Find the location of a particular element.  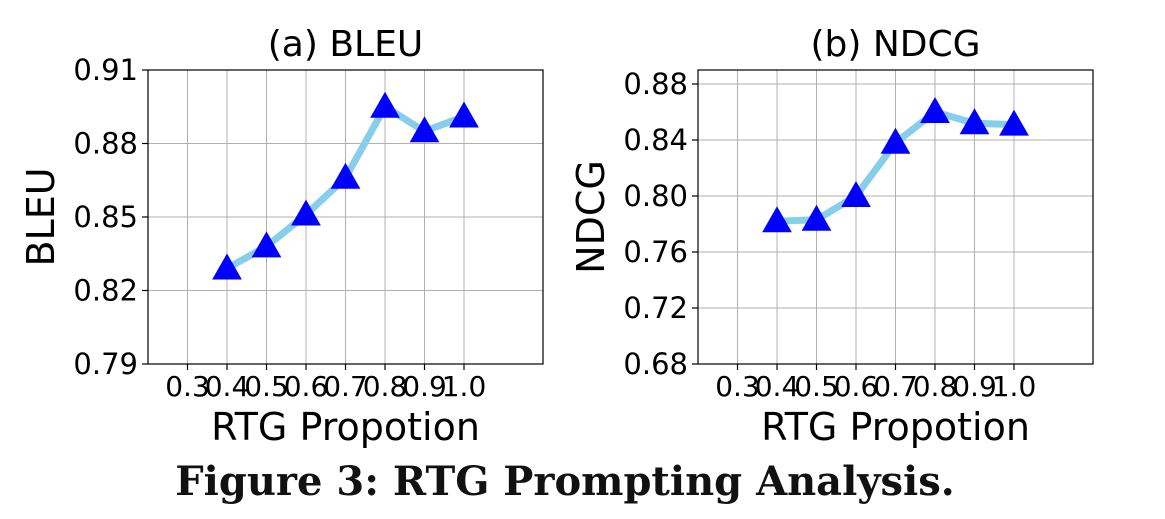

ndcg-x-tick-label: 0.9 is located at coordinates (974, 386).